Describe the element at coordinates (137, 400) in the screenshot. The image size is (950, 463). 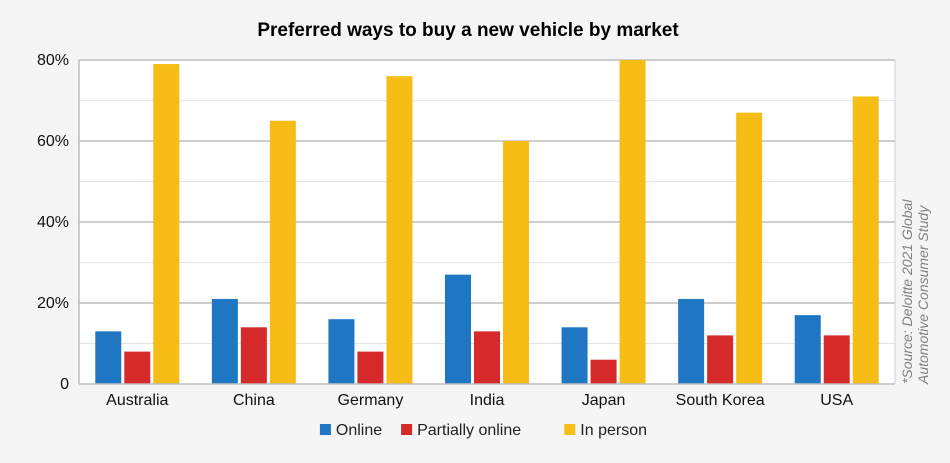
I see `x-tick-label: Australia` at that location.